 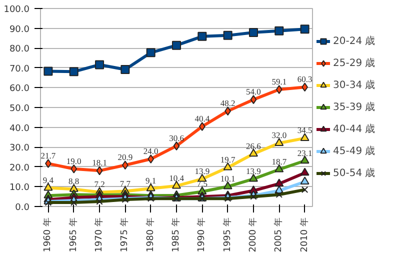 What do you see at coordinates (228, 159) in the screenshot?
I see `data-label: 19.7` at bounding box center [228, 159].